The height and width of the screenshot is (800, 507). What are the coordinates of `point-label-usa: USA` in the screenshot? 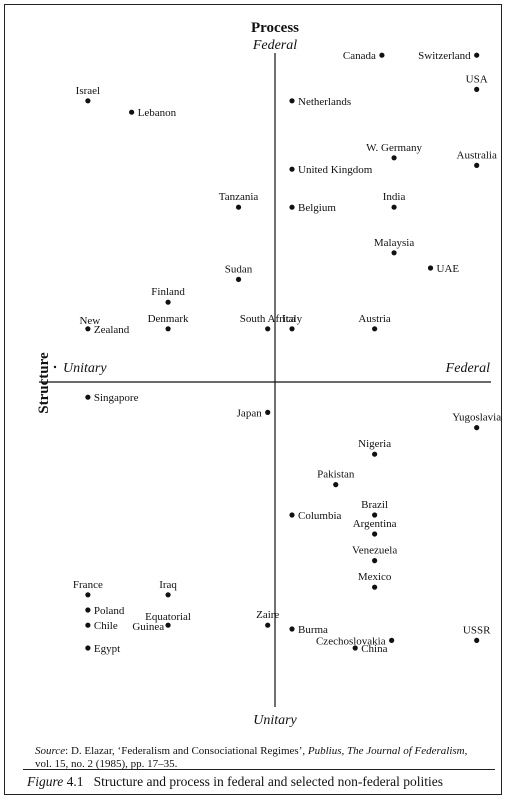 It's located at (477, 79).